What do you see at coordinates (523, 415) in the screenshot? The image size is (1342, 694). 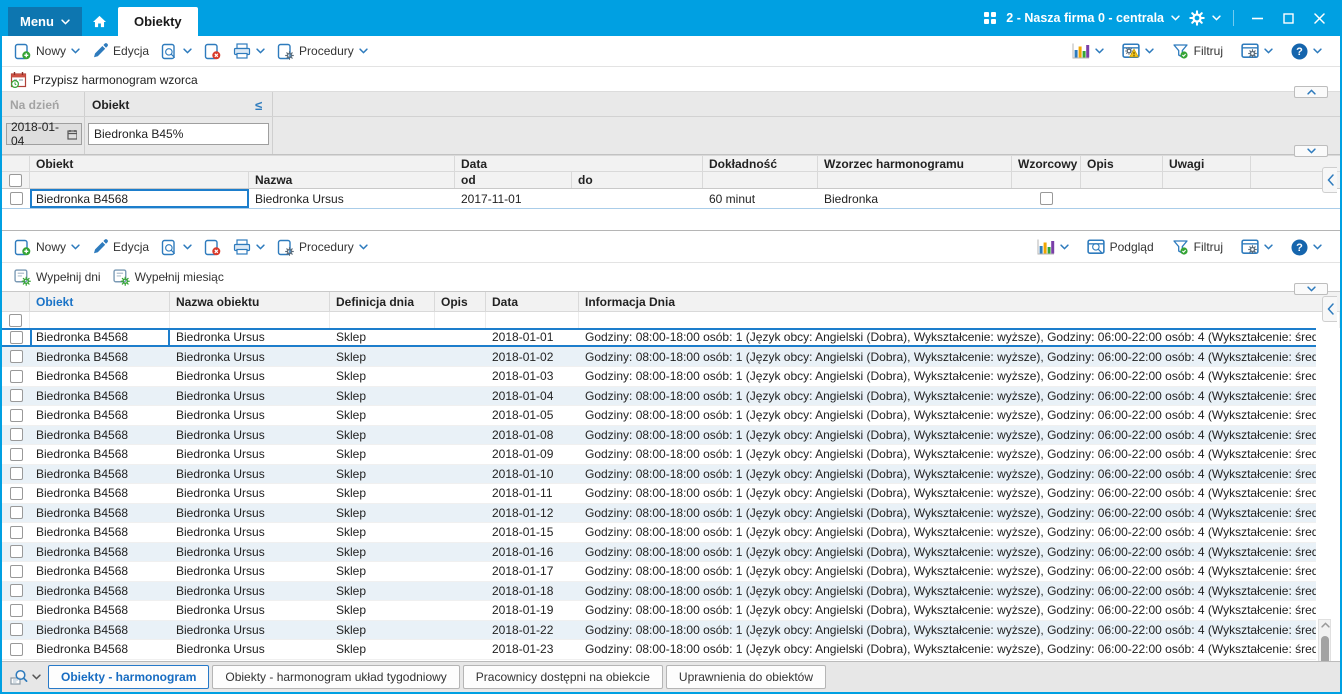 I see `cell-data: 2018-01-05` at bounding box center [523, 415].